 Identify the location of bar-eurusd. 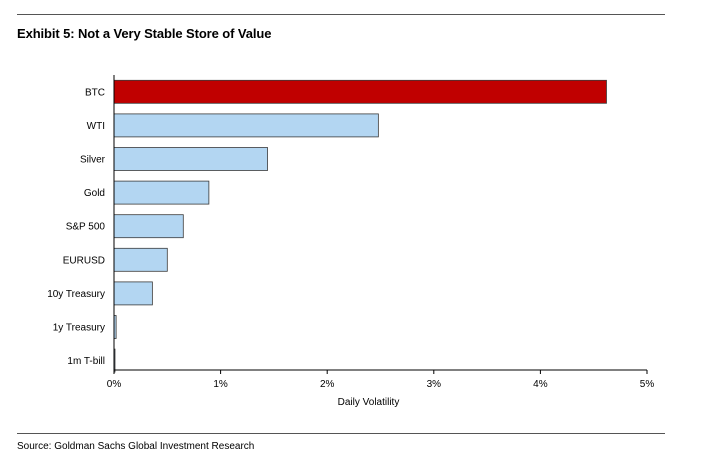
(140, 259).